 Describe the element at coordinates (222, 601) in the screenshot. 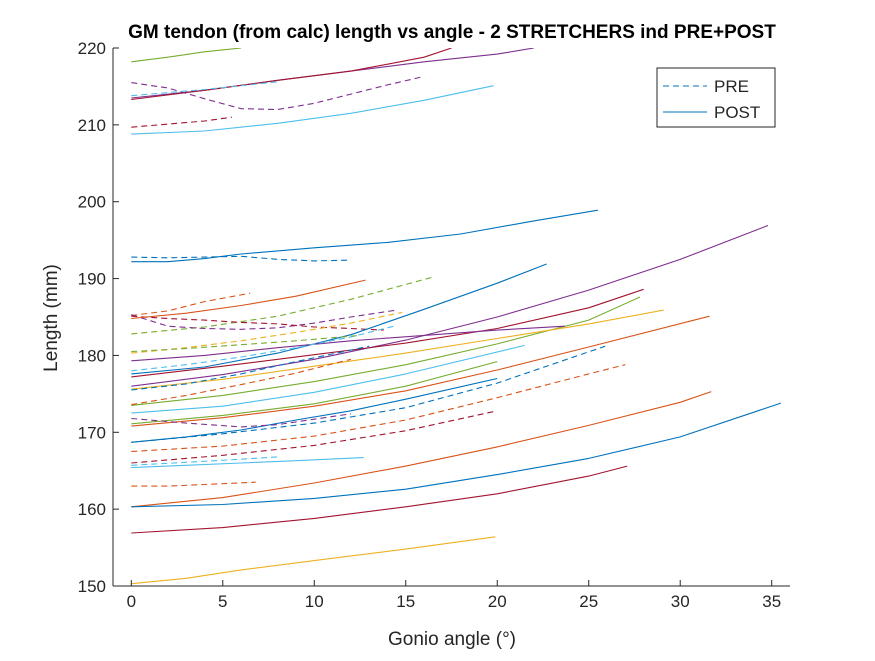

I see `x-tick-label: 5` at that location.